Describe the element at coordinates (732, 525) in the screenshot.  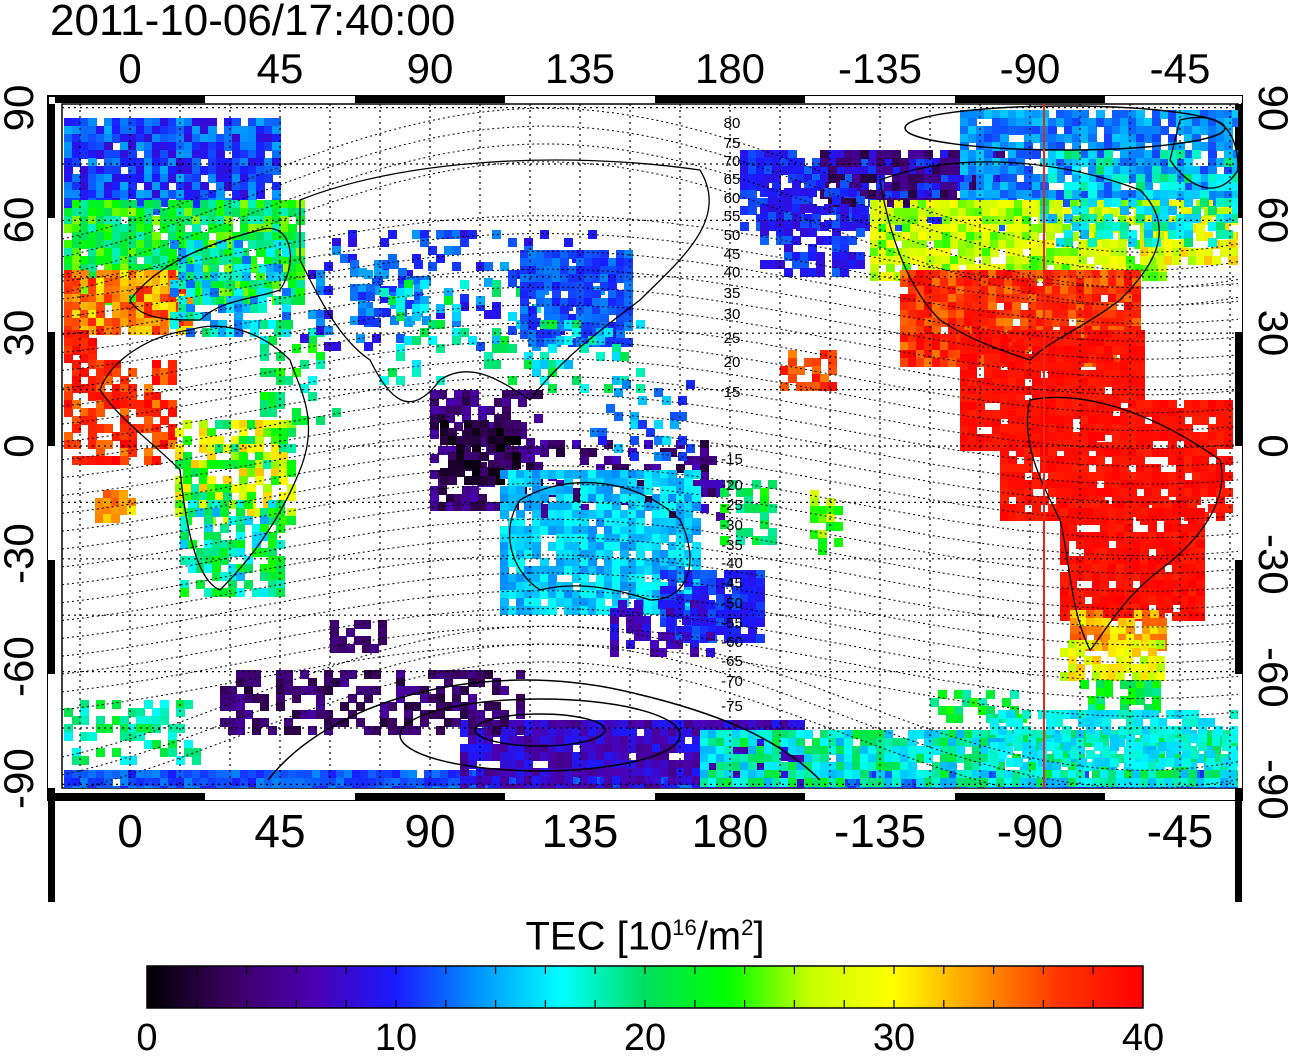
I see `contour-label: -30` at that location.